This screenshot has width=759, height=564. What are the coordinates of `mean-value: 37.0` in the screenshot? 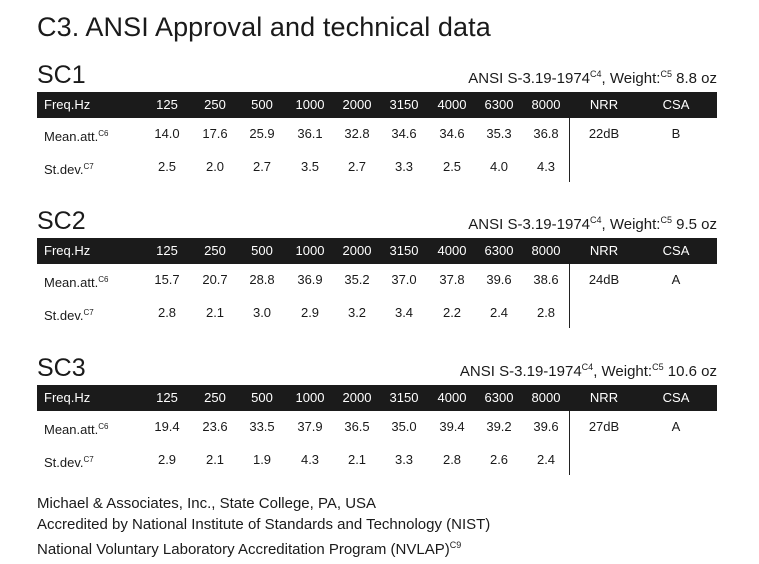 It's located at (404, 279).